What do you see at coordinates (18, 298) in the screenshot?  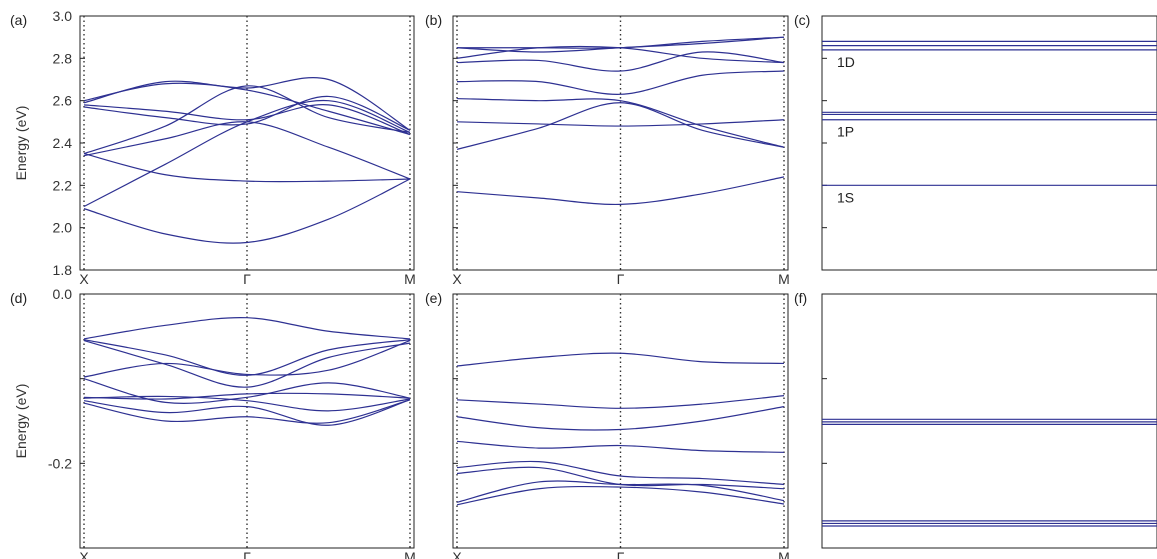 I see `panel-label-d: (d)` at bounding box center [18, 298].